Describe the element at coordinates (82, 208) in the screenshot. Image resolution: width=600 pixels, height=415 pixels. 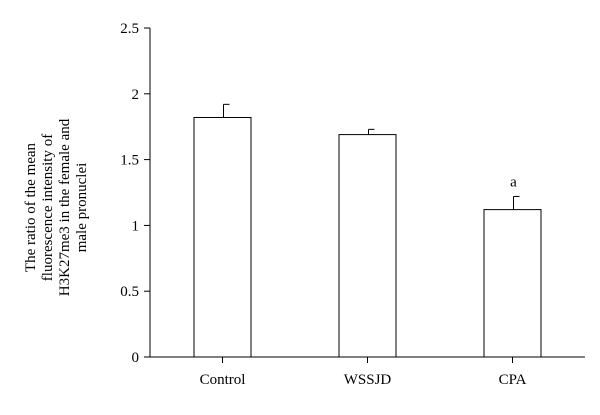
I see `y-axis-label-line: male pronuclei` at that location.